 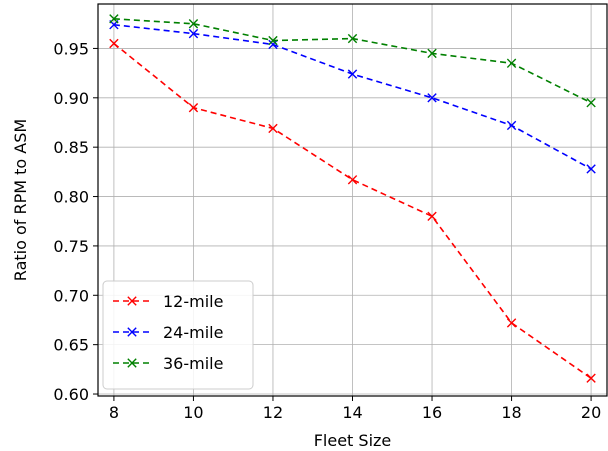 I want to click on legend-label: 12-mile, so click(x=193, y=301).